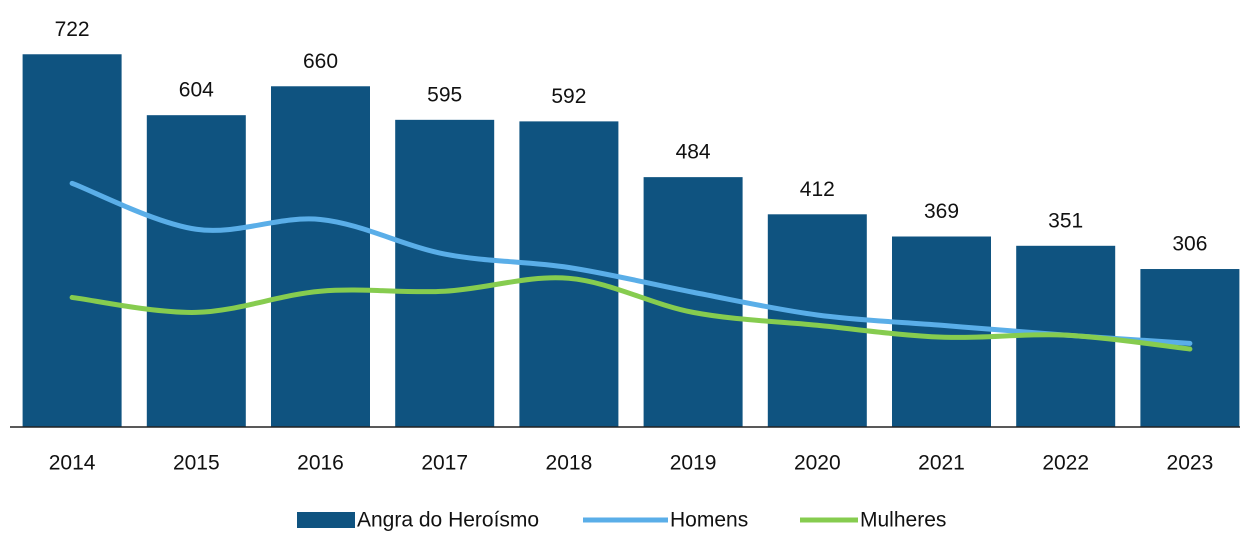 The width and height of the screenshot is (1240, 533). I want to click on legend-swatch, so click(326, 520).